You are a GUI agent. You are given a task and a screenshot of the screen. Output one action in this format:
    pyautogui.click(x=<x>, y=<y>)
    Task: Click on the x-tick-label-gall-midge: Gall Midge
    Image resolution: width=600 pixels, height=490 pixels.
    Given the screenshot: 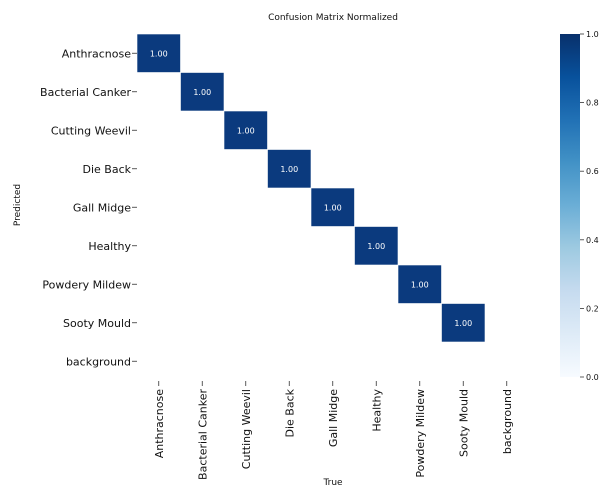 What is the action you would take?
    pyautogui.click(x=333, y=418)
    